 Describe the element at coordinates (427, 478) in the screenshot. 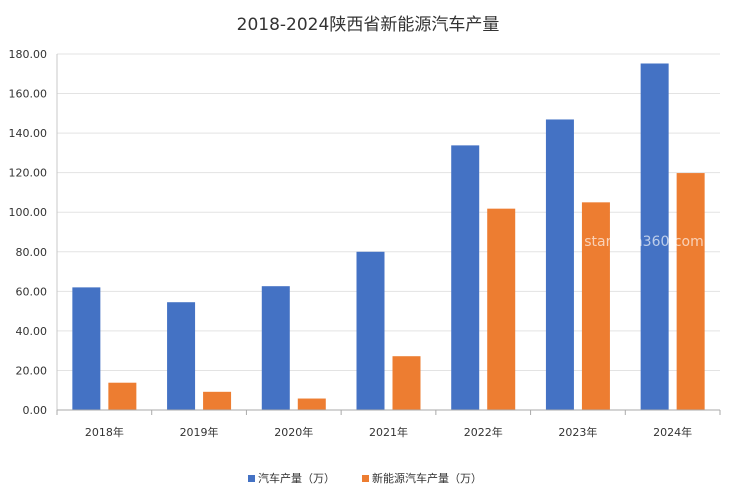

I see `legend-label: 新能源汽车产量（万）` at that location.